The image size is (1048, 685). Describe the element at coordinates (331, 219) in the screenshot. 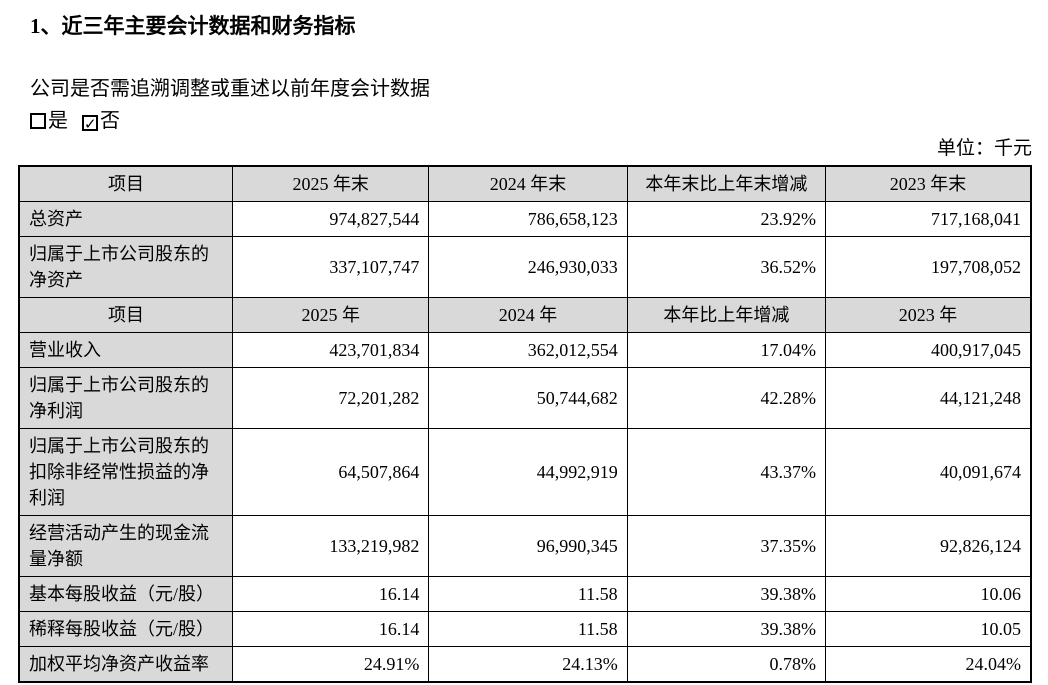

I see `cell-value: 974,827,544` at that location.